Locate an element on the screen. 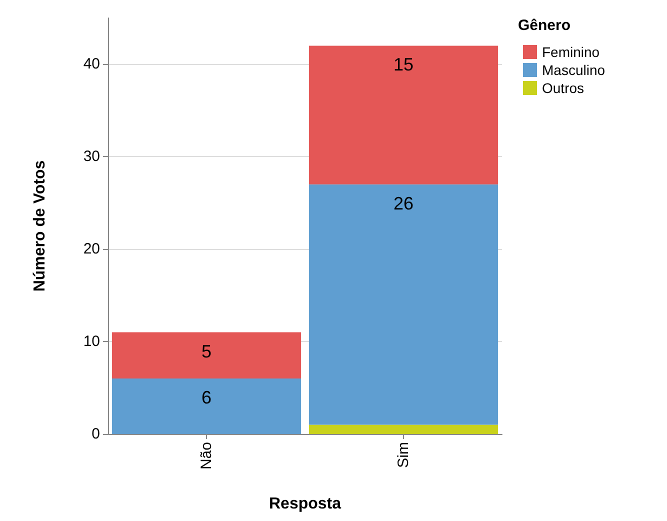 This screenshot has height=521, width=667. y-axis-title: Número de Votos is located at coordinates (40, 226).